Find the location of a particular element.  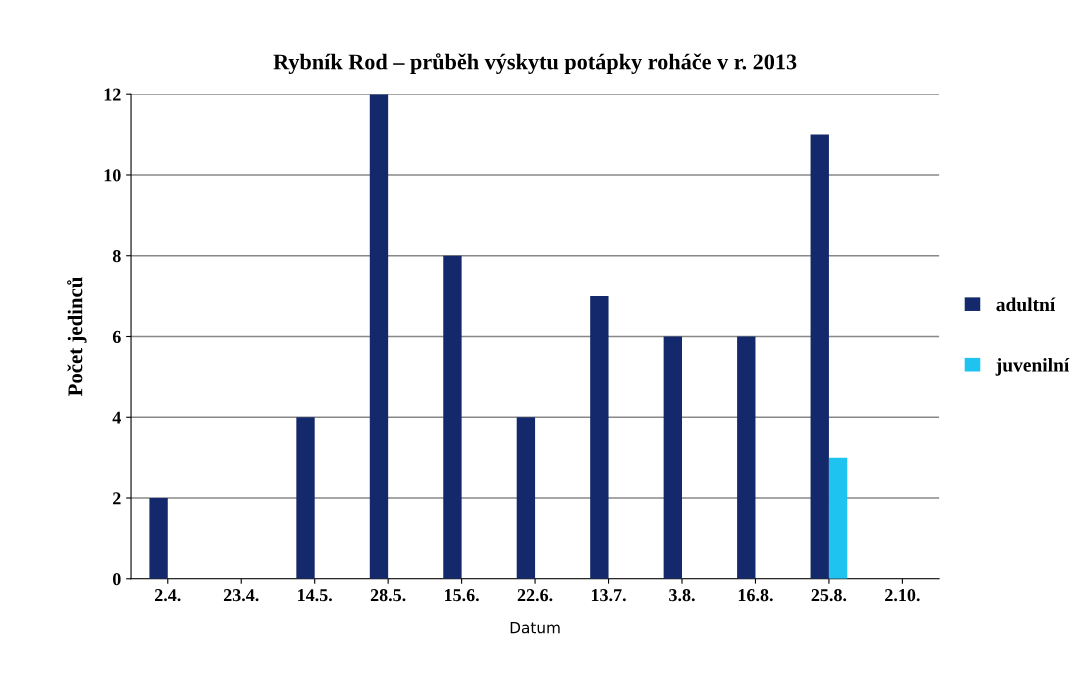

x-tick-label: 22.6. is located at coordinates (535, 595).